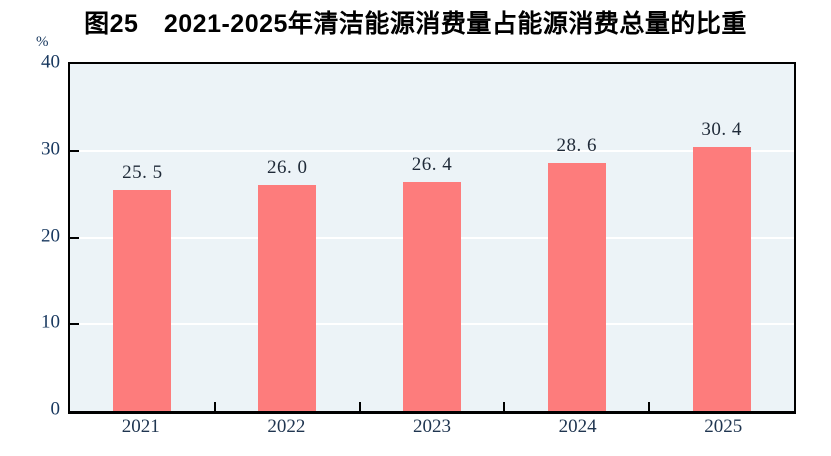 The image size is (831, 456). I want to click on x-tick-label: 2022, so click(286, 426).